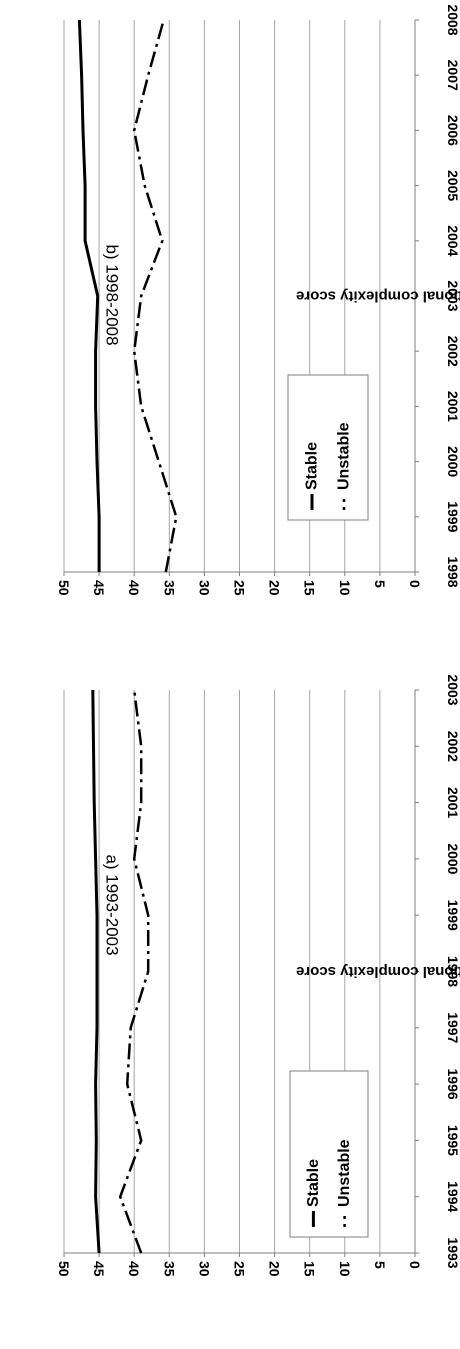  I want to click on category-tick-label-b-2007: 2007, so click(452, 75).